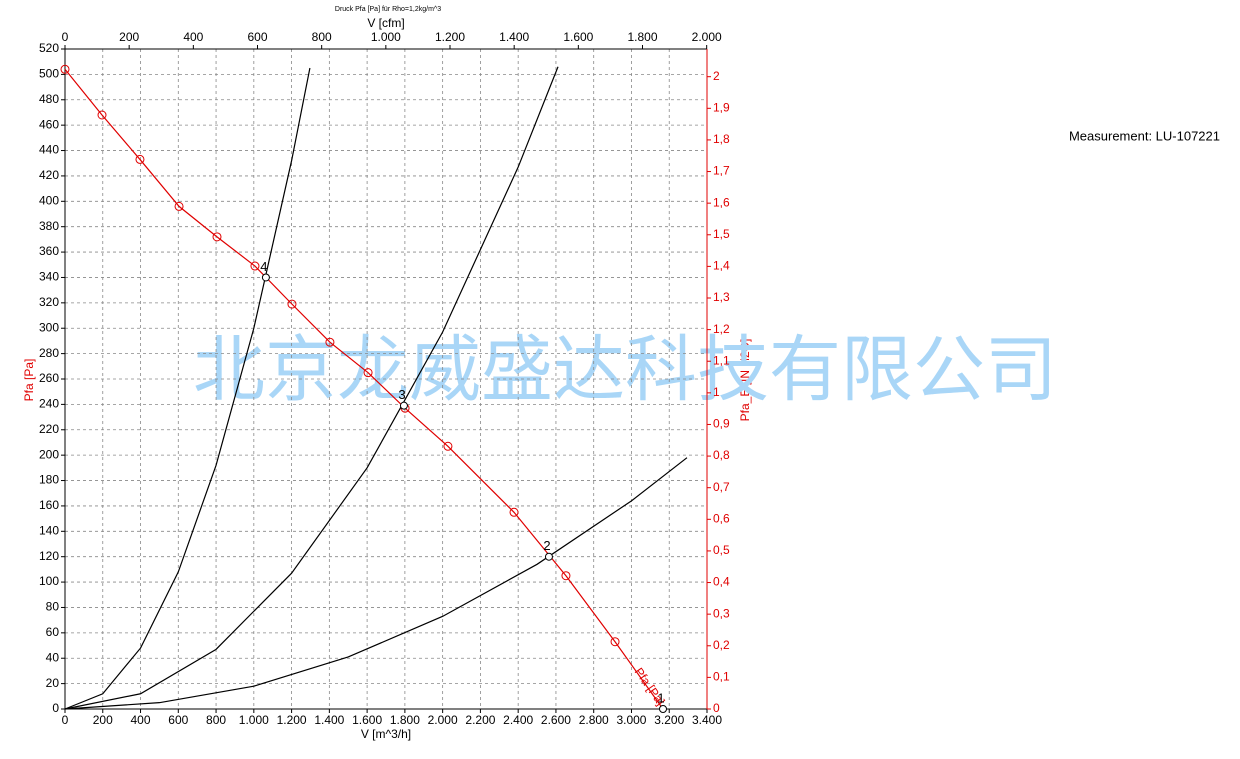 The image size is (1240, 759). What do you see at coordinates (322, 37) in the screenshot?
I see `x2-tick-label: 800` at bounding box center [322, 37].